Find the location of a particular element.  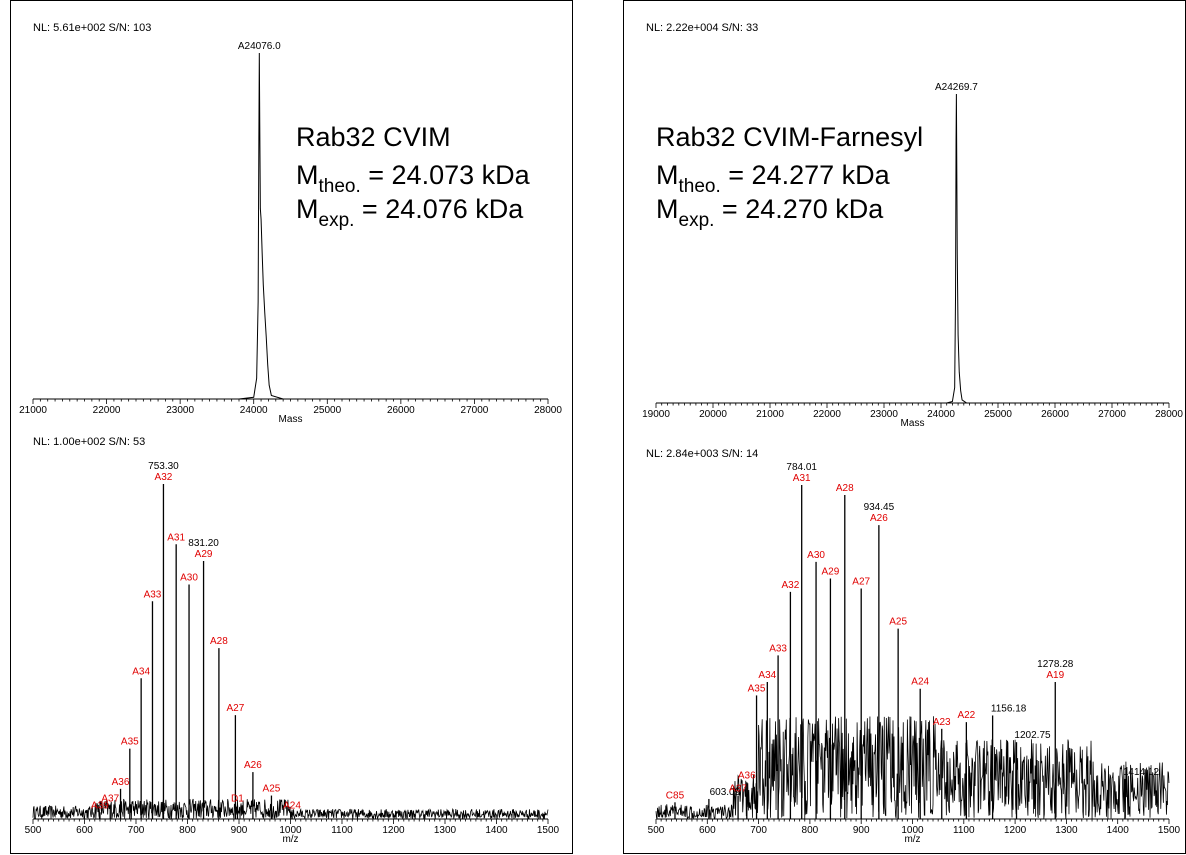

left-deconv-m-theo-line: Mtheo. = 24.073 kDa is located at coordinates (413, 178).